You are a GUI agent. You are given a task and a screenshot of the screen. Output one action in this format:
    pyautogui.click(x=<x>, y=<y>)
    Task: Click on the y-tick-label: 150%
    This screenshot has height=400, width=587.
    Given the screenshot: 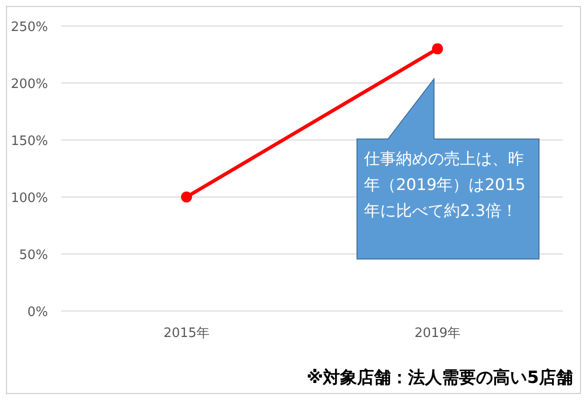 What is the action you would take?
    pyautogui.click(x=29, y=141)
    